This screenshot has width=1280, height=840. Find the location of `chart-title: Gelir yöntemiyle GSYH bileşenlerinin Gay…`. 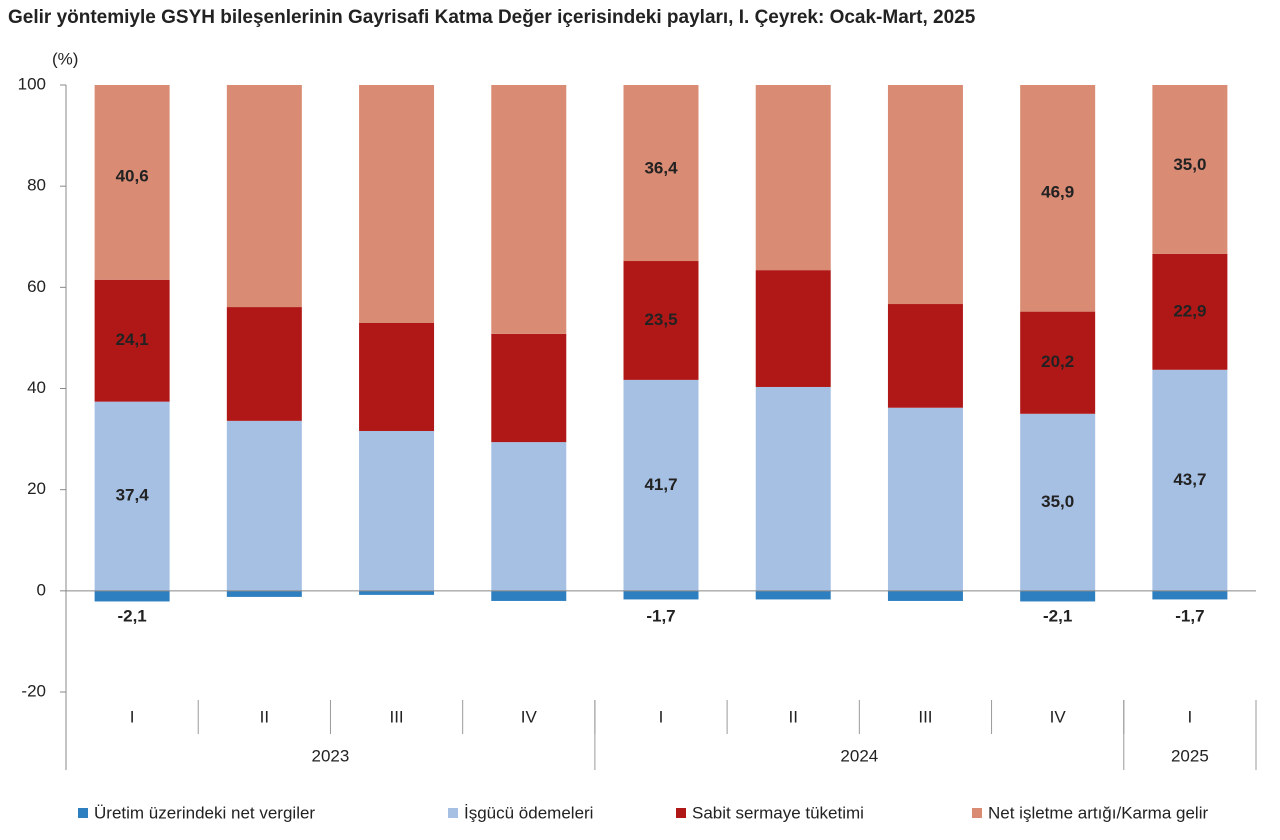

chart-title: Gelir yöntemiyle GSYH bileşenlerinin Gay… is located at coordinates (492, 17).